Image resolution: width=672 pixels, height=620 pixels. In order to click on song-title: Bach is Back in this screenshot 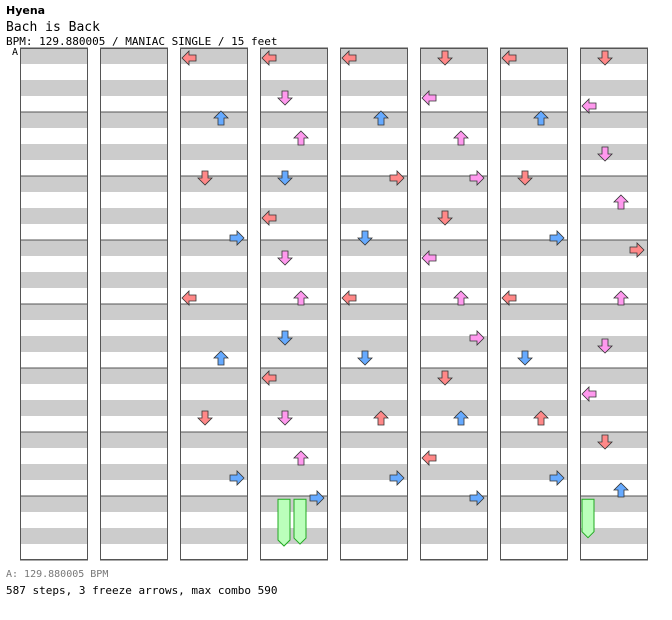, I will do `click(53, 27)`.